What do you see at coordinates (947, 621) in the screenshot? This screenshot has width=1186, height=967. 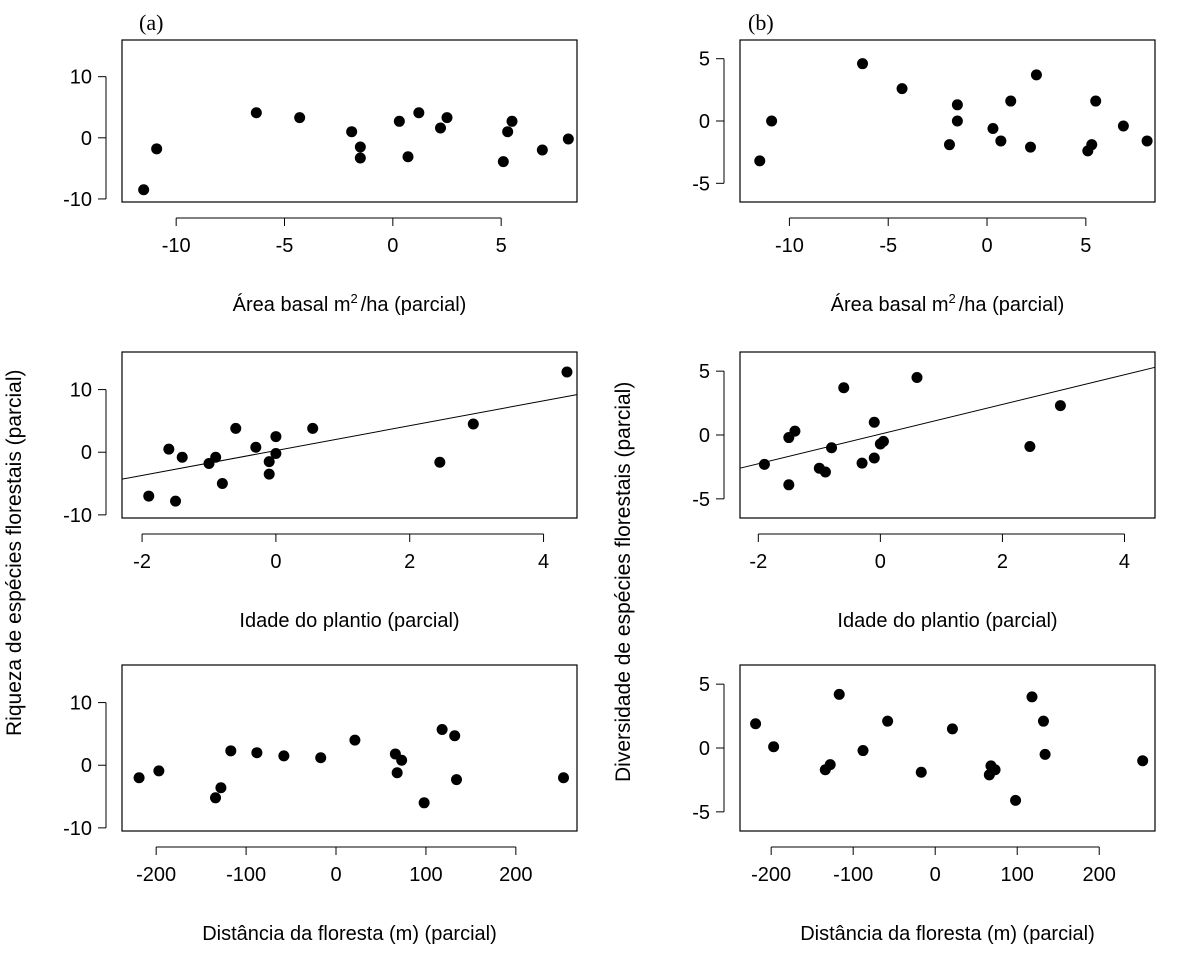 I see `plot-5-x-axis-label: Idade do plantio (parcial)` at bounding box center [947, 621].